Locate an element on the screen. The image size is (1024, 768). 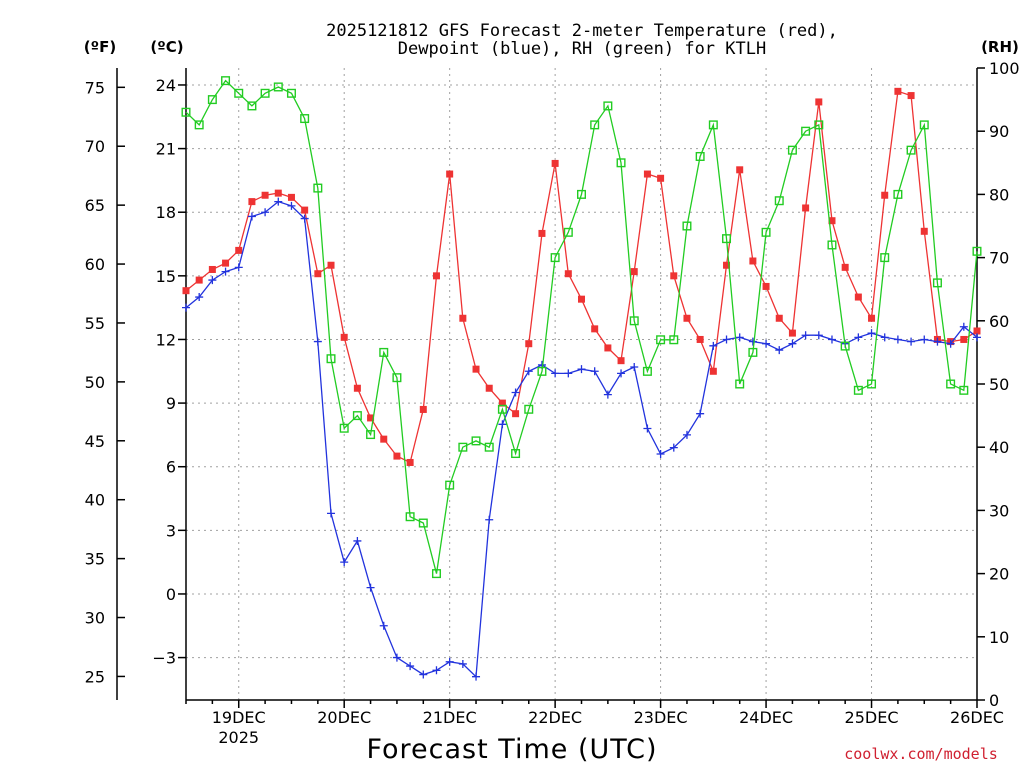
celsius-tick-label: −3 is located at coordinates (164, 658).